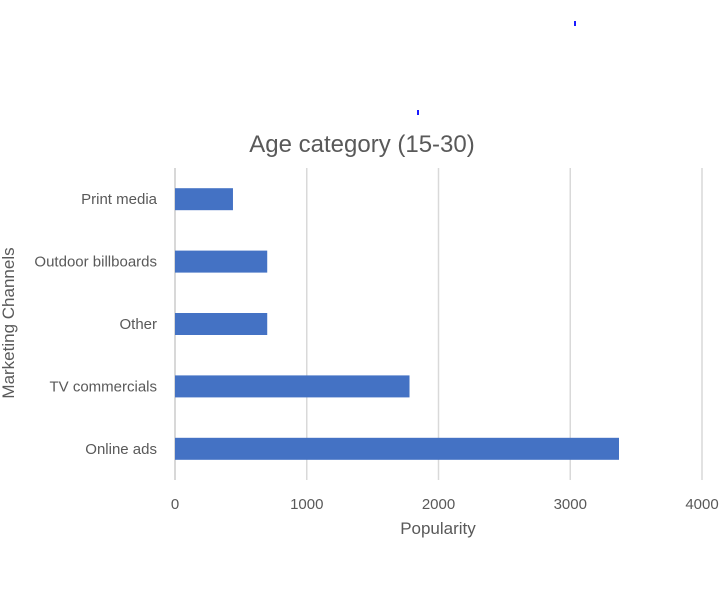 This screenshot has height=611, width=722. Describe the element at coordinates (438, 504) in the screenshot. I see `x-tick-label: 2000` at that location.